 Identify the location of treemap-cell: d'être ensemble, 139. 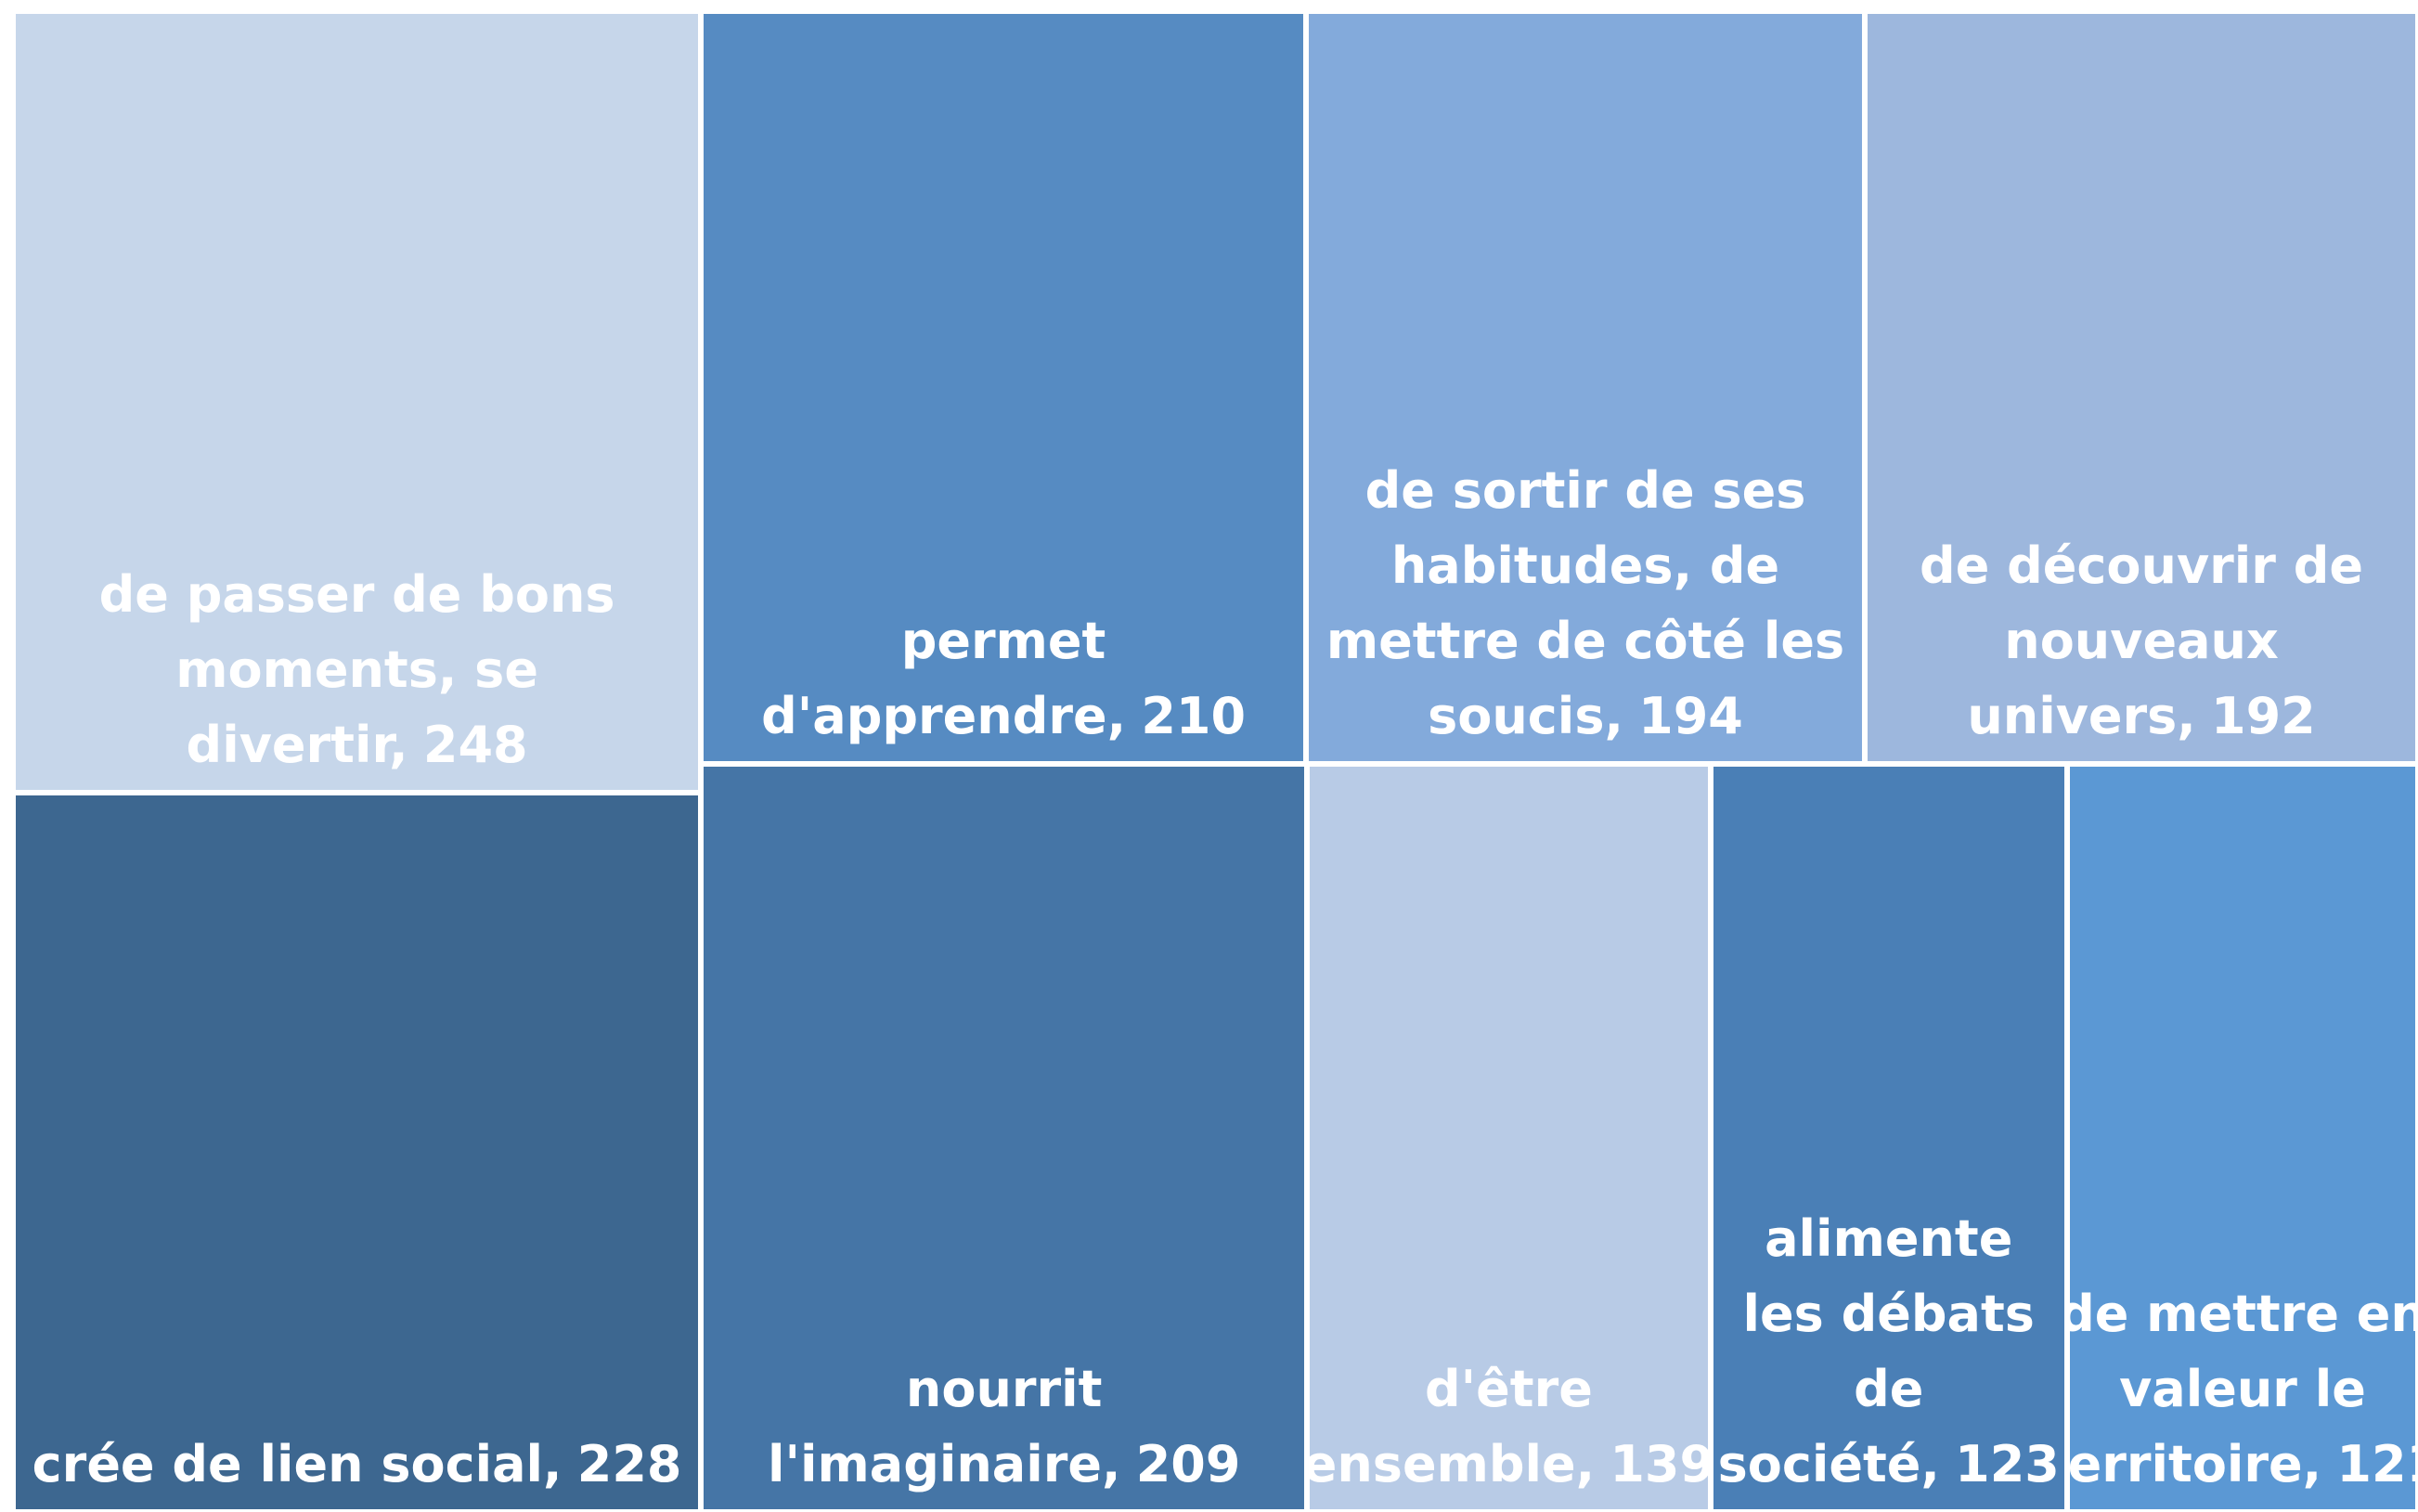
(1509, 1138).